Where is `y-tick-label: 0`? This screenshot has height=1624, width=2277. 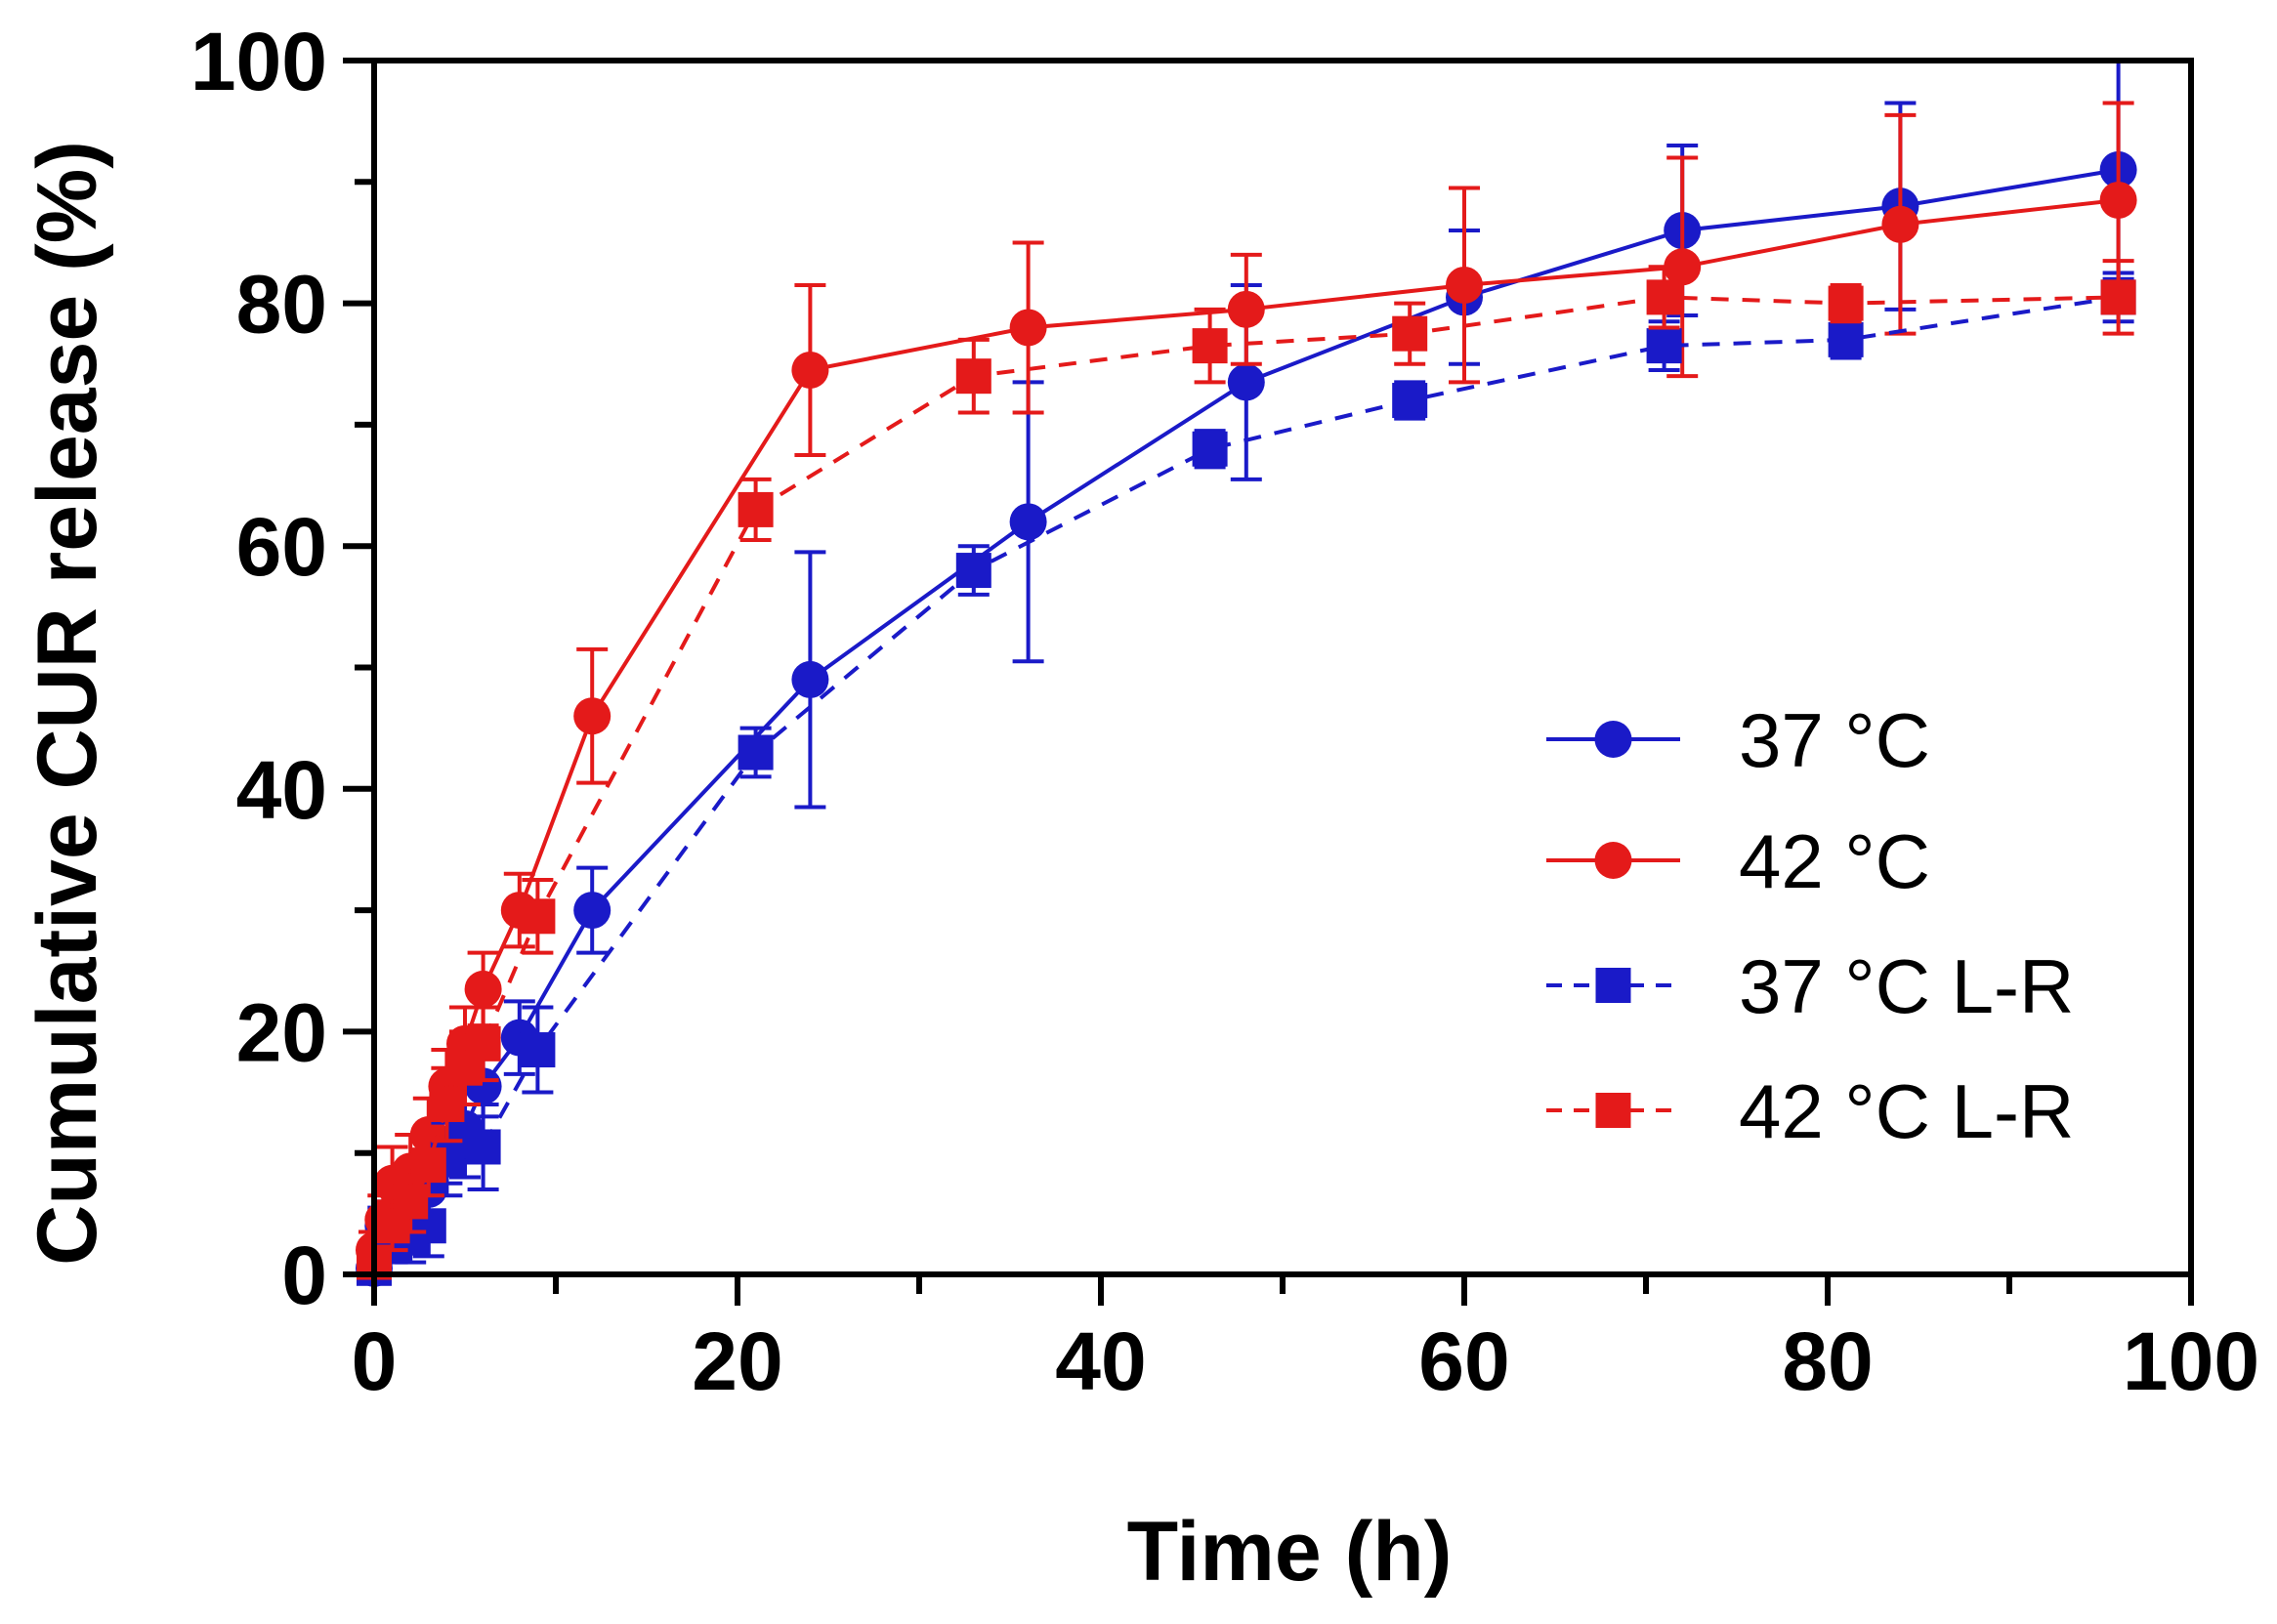
y-tick-label: 0 is located at coordinates (304, 1275).